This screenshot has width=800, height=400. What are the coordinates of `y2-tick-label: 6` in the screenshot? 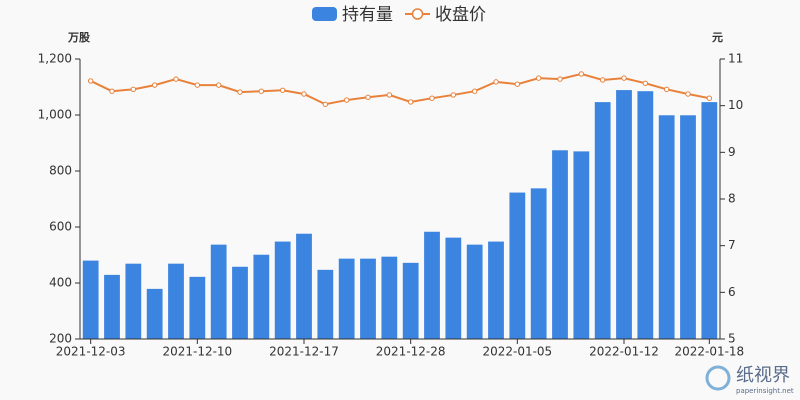 It's located at (732, 292).